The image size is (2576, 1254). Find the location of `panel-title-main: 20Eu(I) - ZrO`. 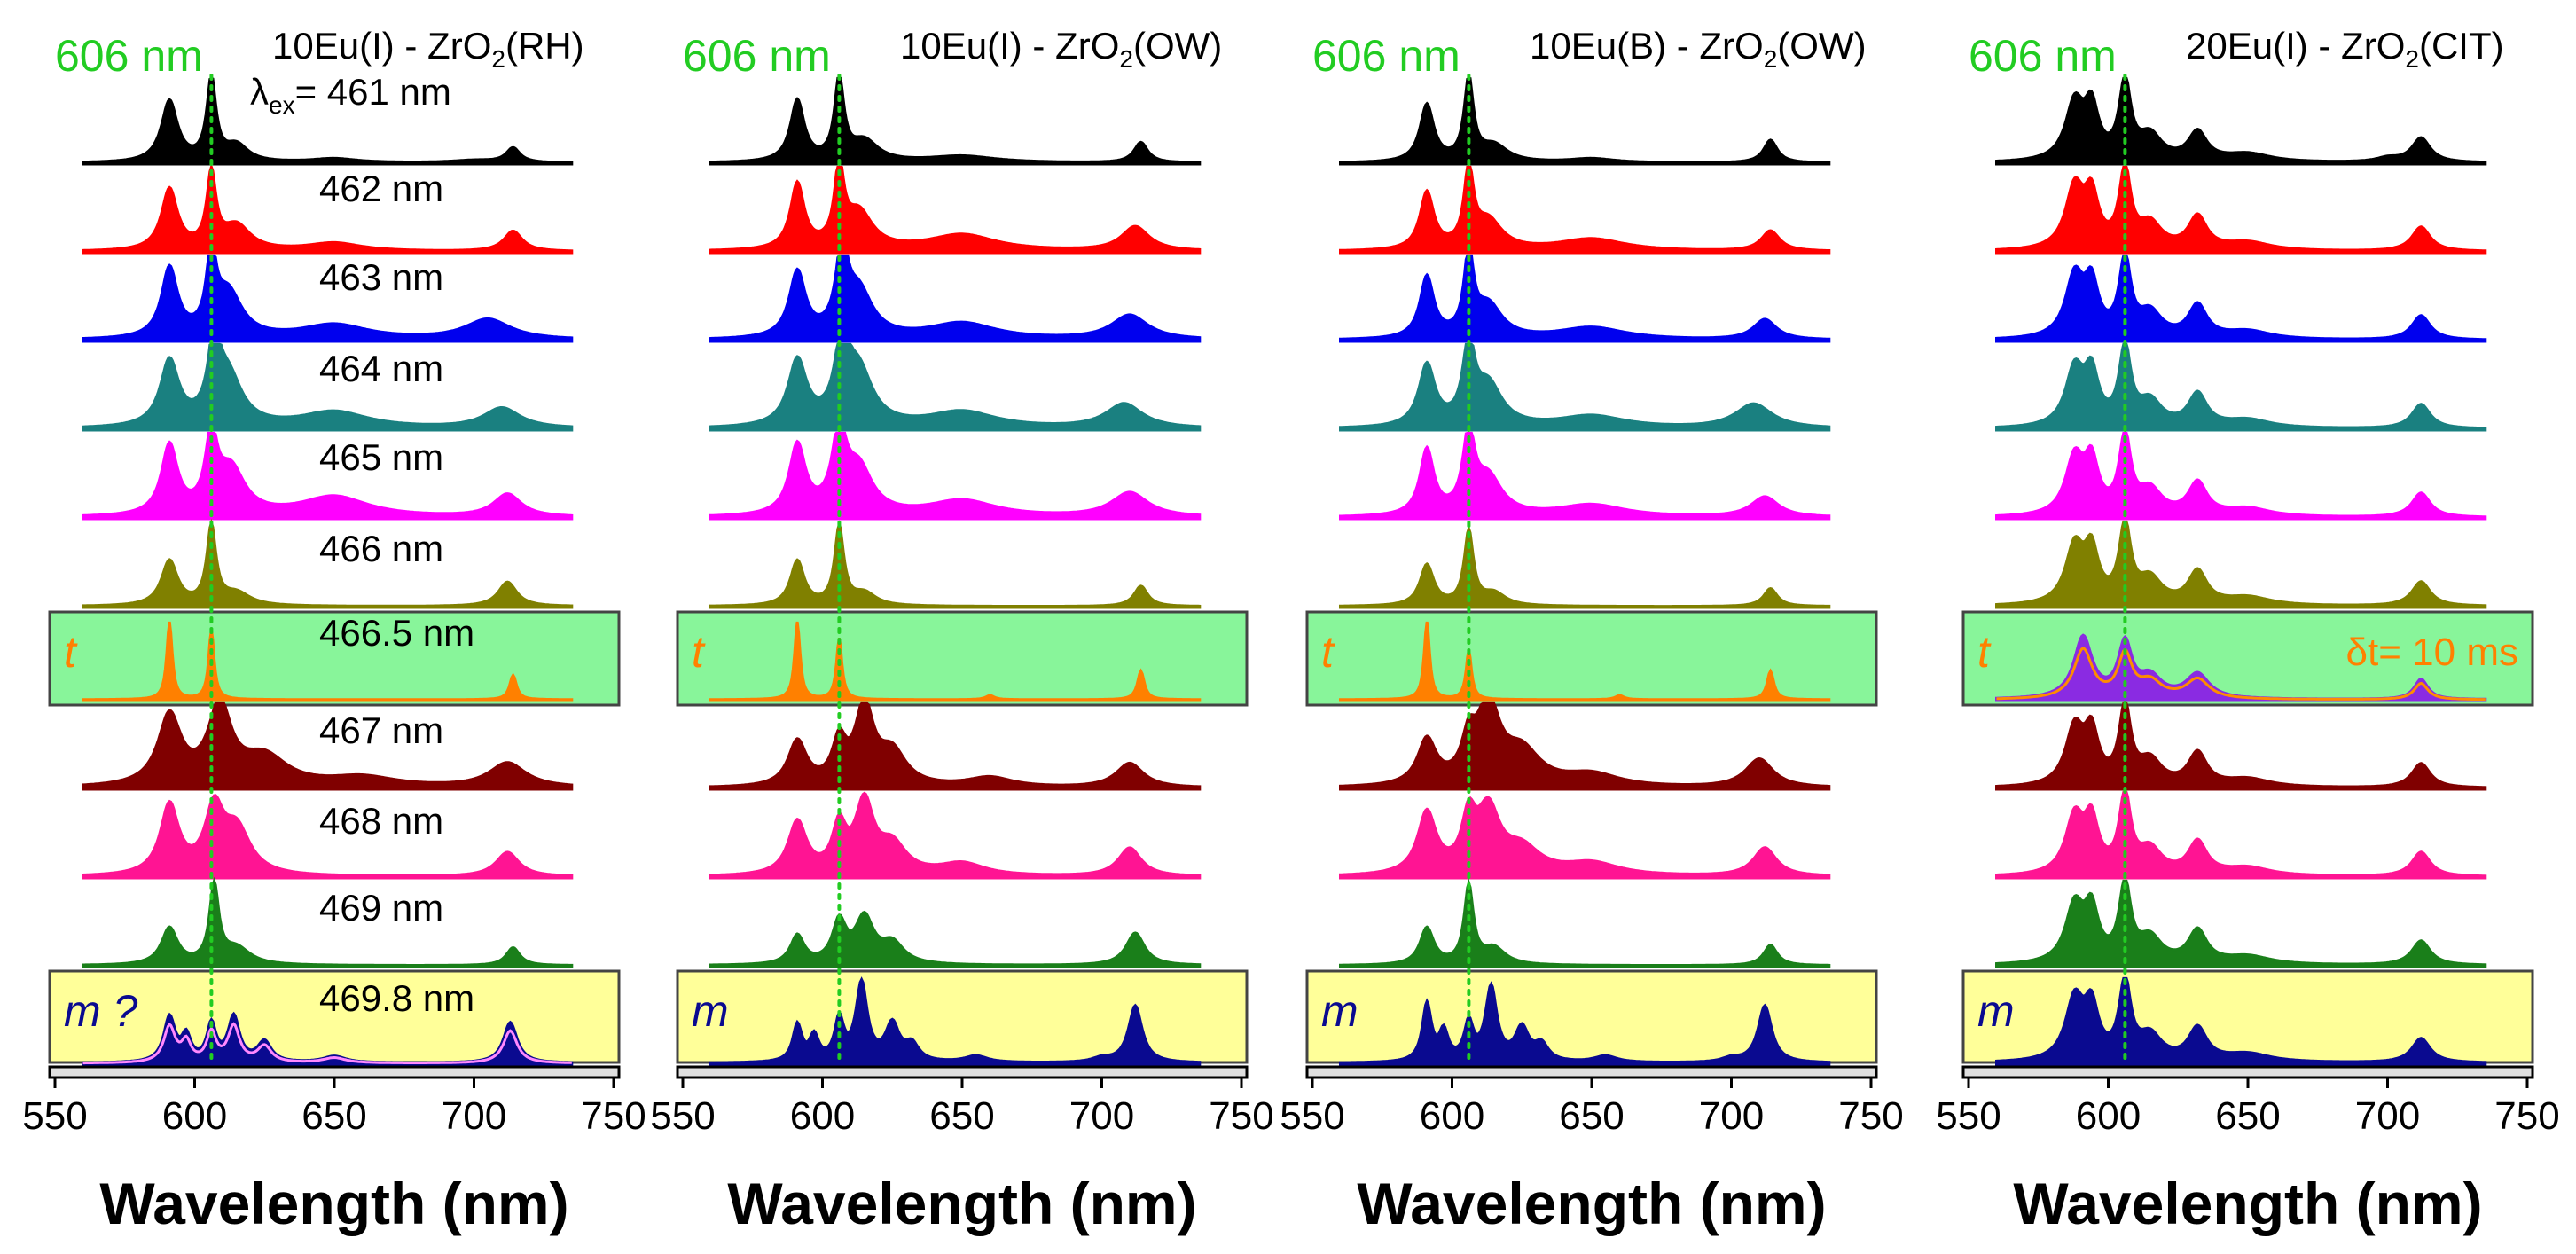

panel-title-main: 20Eu(I) - ZrO is located at coordinates (2295, 46).